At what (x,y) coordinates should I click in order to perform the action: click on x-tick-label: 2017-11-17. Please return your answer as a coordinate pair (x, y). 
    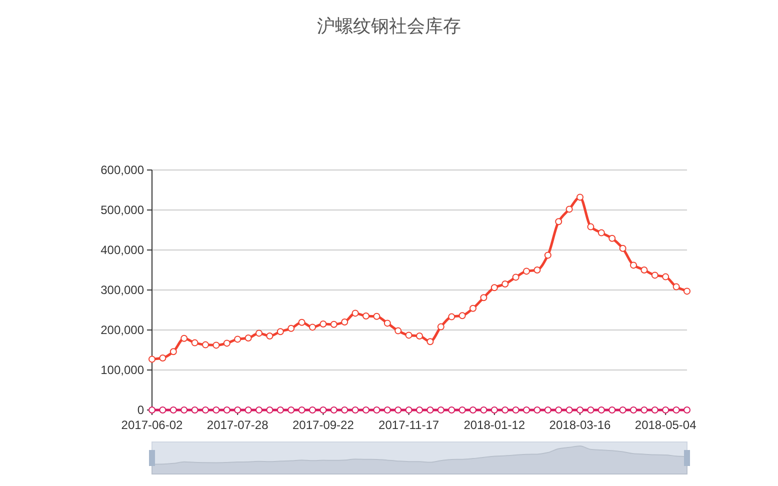
    Looking at the image, I should click on (409, 425).